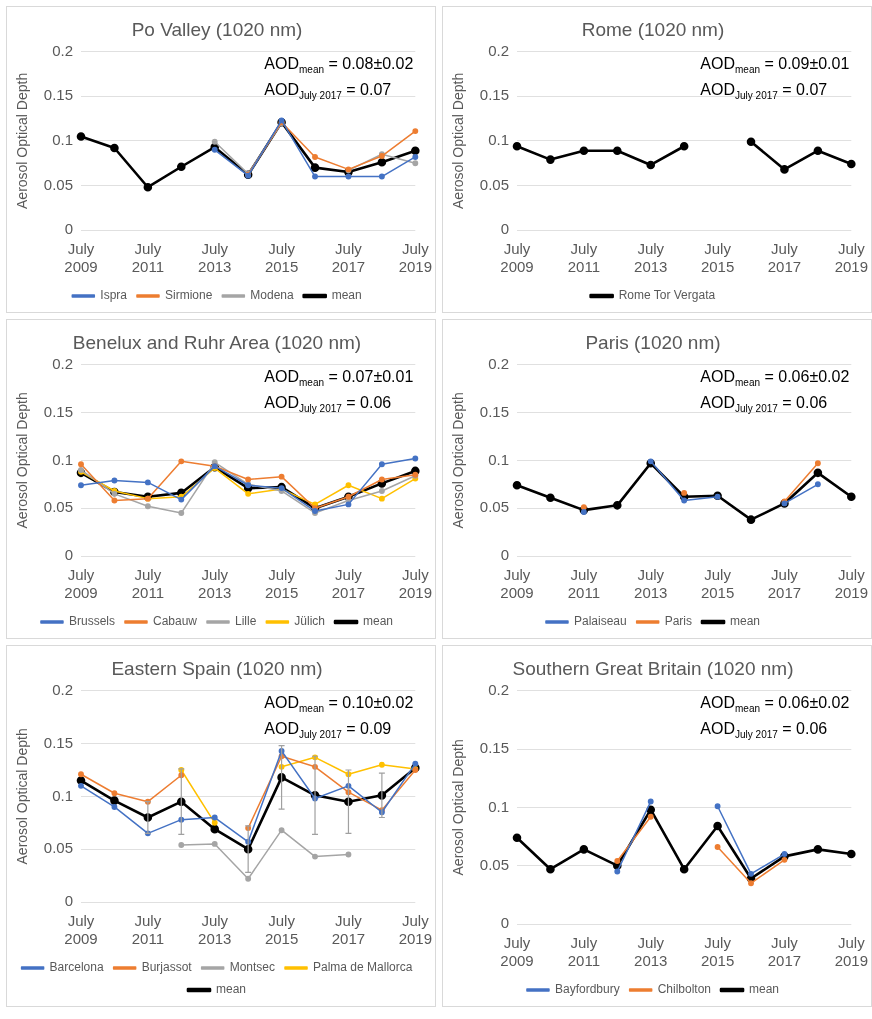 The image size is (872, 1019). Describe the element at coordinates (339, 377) in the screenshot. I see `annotation: AOD$_{mean}$ = 0.07±0.01` at that location.